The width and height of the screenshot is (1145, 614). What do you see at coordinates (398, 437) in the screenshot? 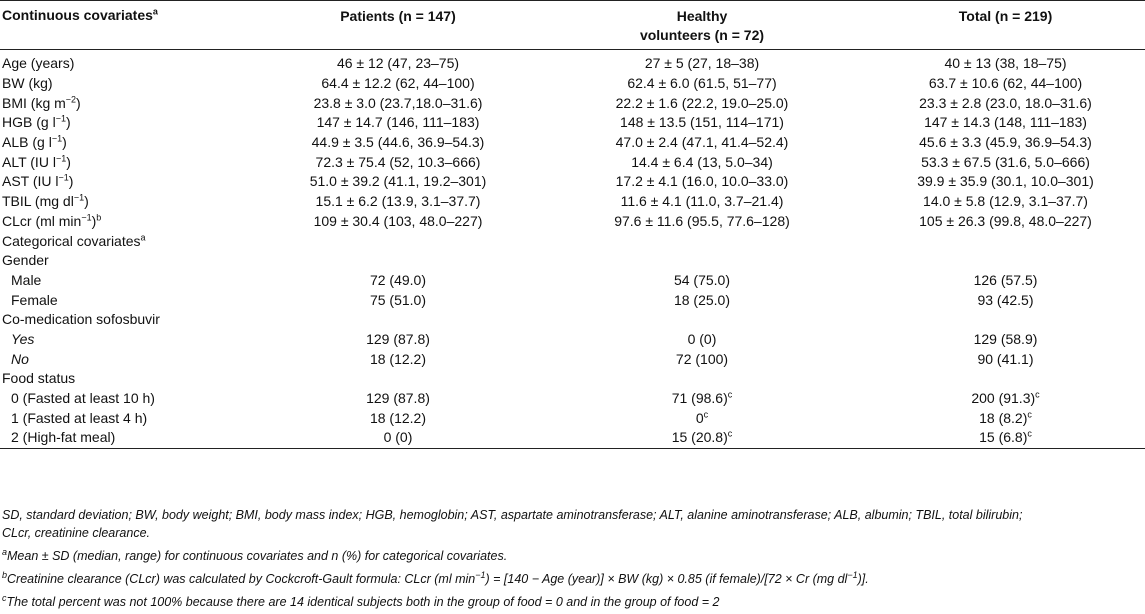
I see `patients-value: 0 (0)` at bounding box center [398, 437].